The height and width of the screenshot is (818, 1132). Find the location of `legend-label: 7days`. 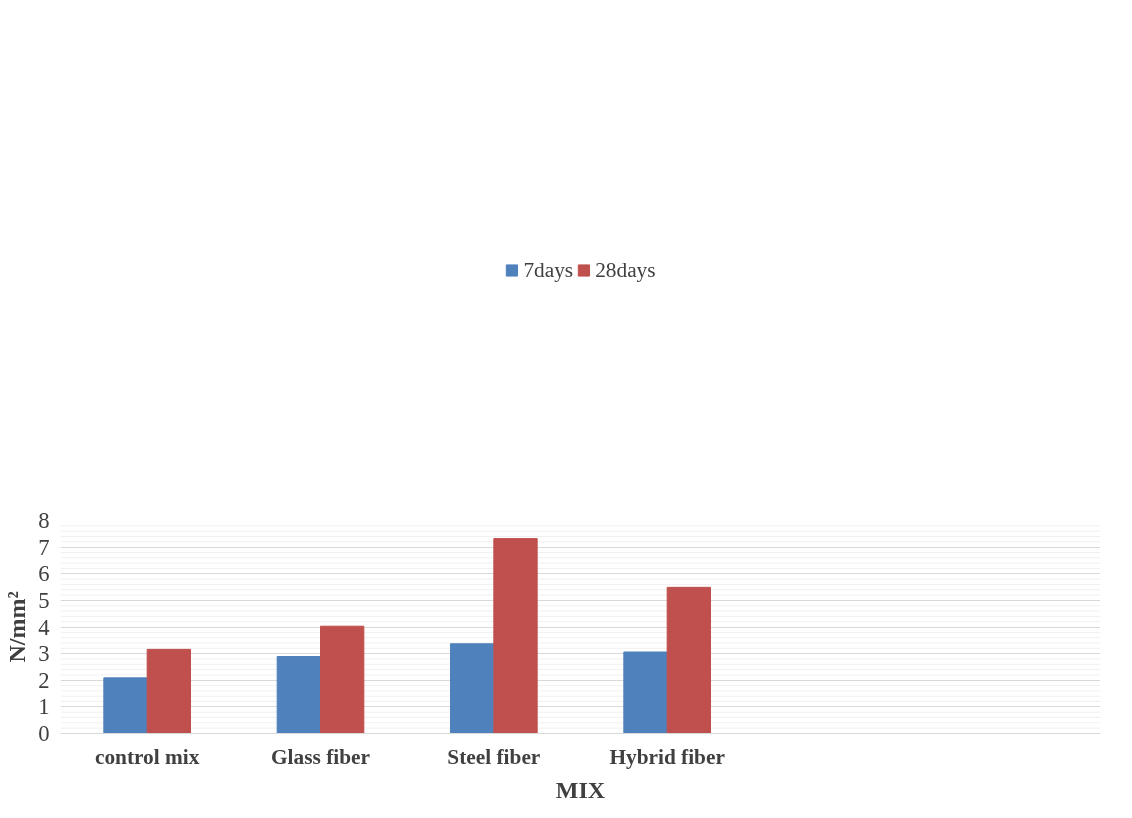

legend-label: 7days is located at coordinates (548, 270).